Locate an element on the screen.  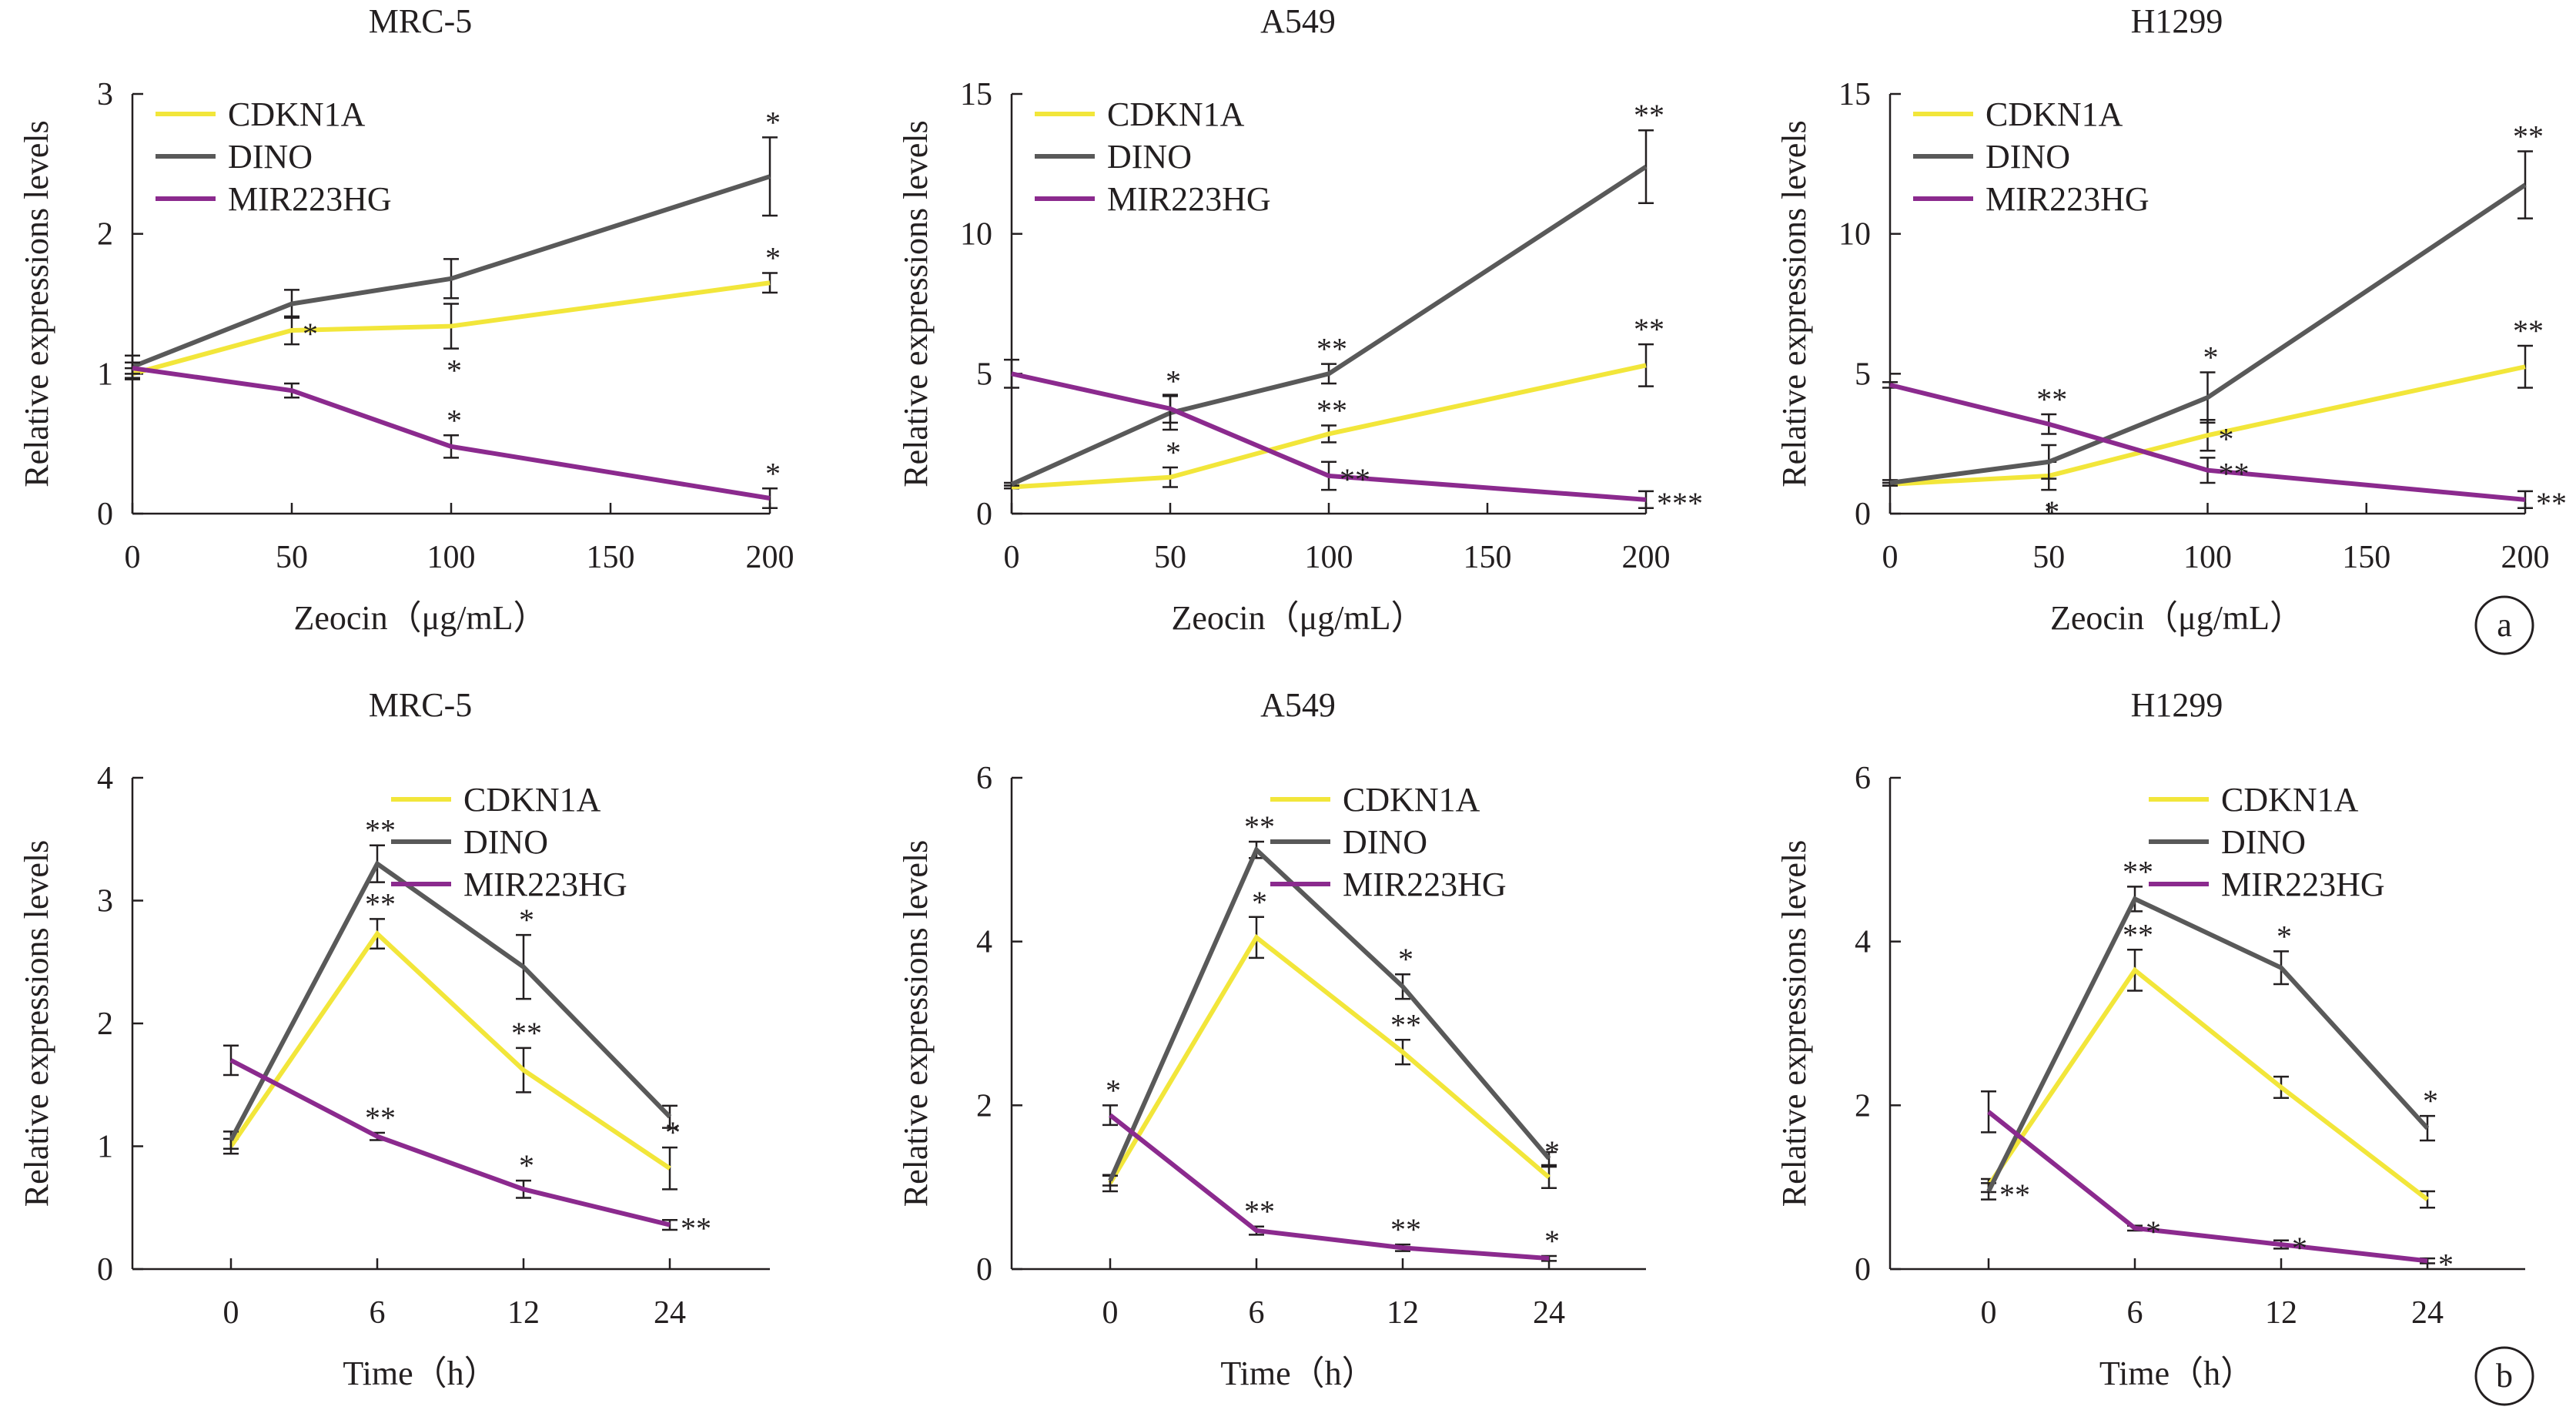
x-tick-label: 24 is located at coordinates (670, 1313).